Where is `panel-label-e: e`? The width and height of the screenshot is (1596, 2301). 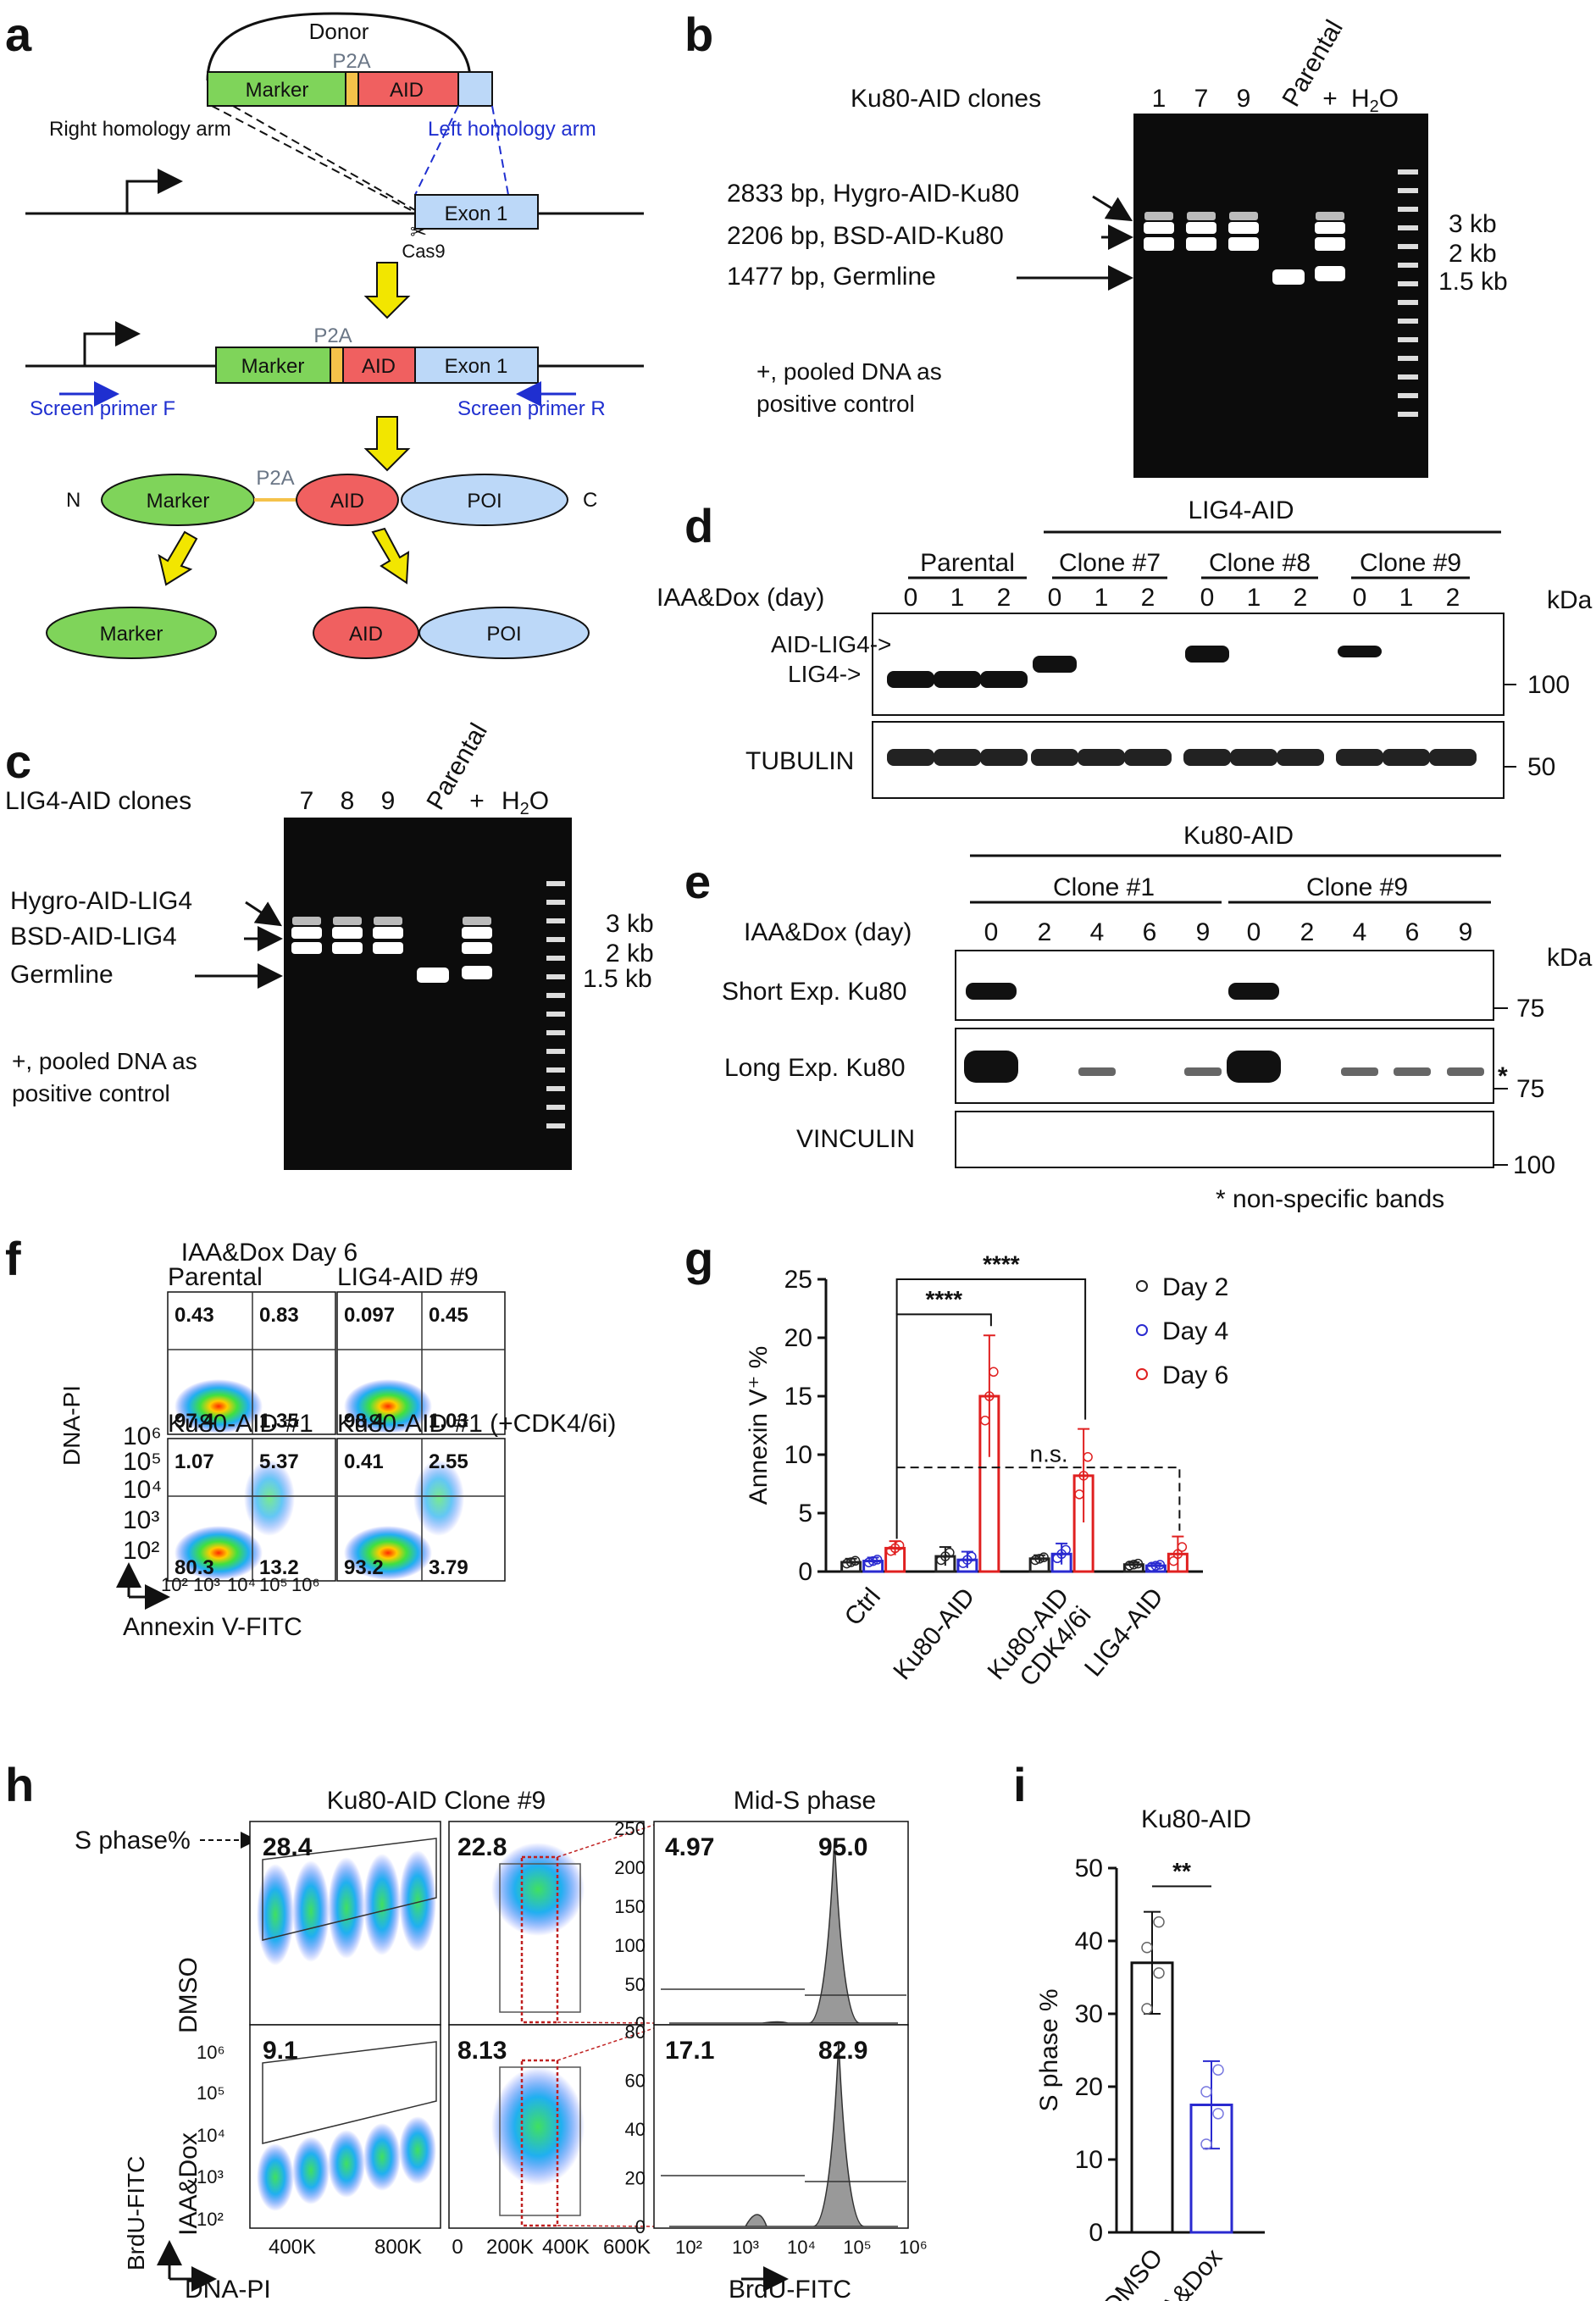 panel-label-e: e is located at coordinates (698, 881).